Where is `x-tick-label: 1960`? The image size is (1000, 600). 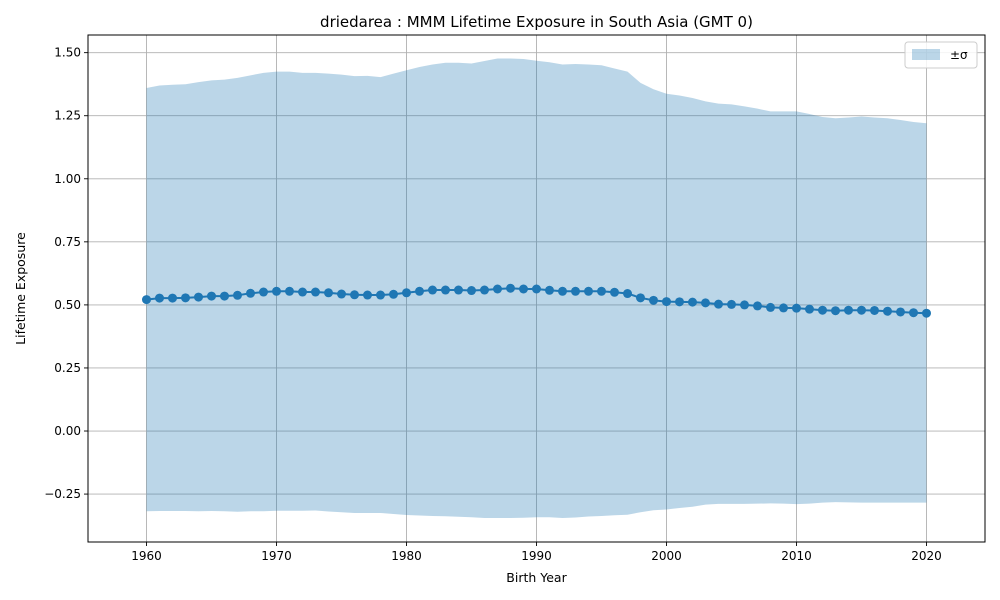 x-tick-label: 1960 is located at coordinates (146, 556).